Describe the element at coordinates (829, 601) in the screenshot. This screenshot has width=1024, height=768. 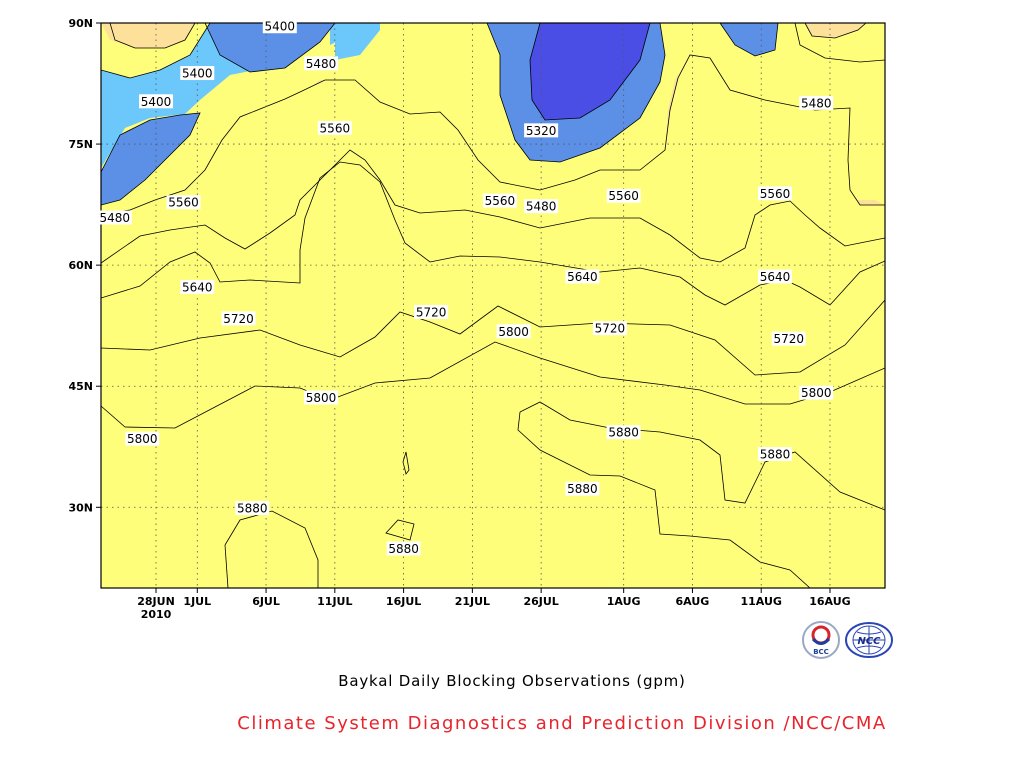
I see `x-tick-label: 16AUG` at that location.